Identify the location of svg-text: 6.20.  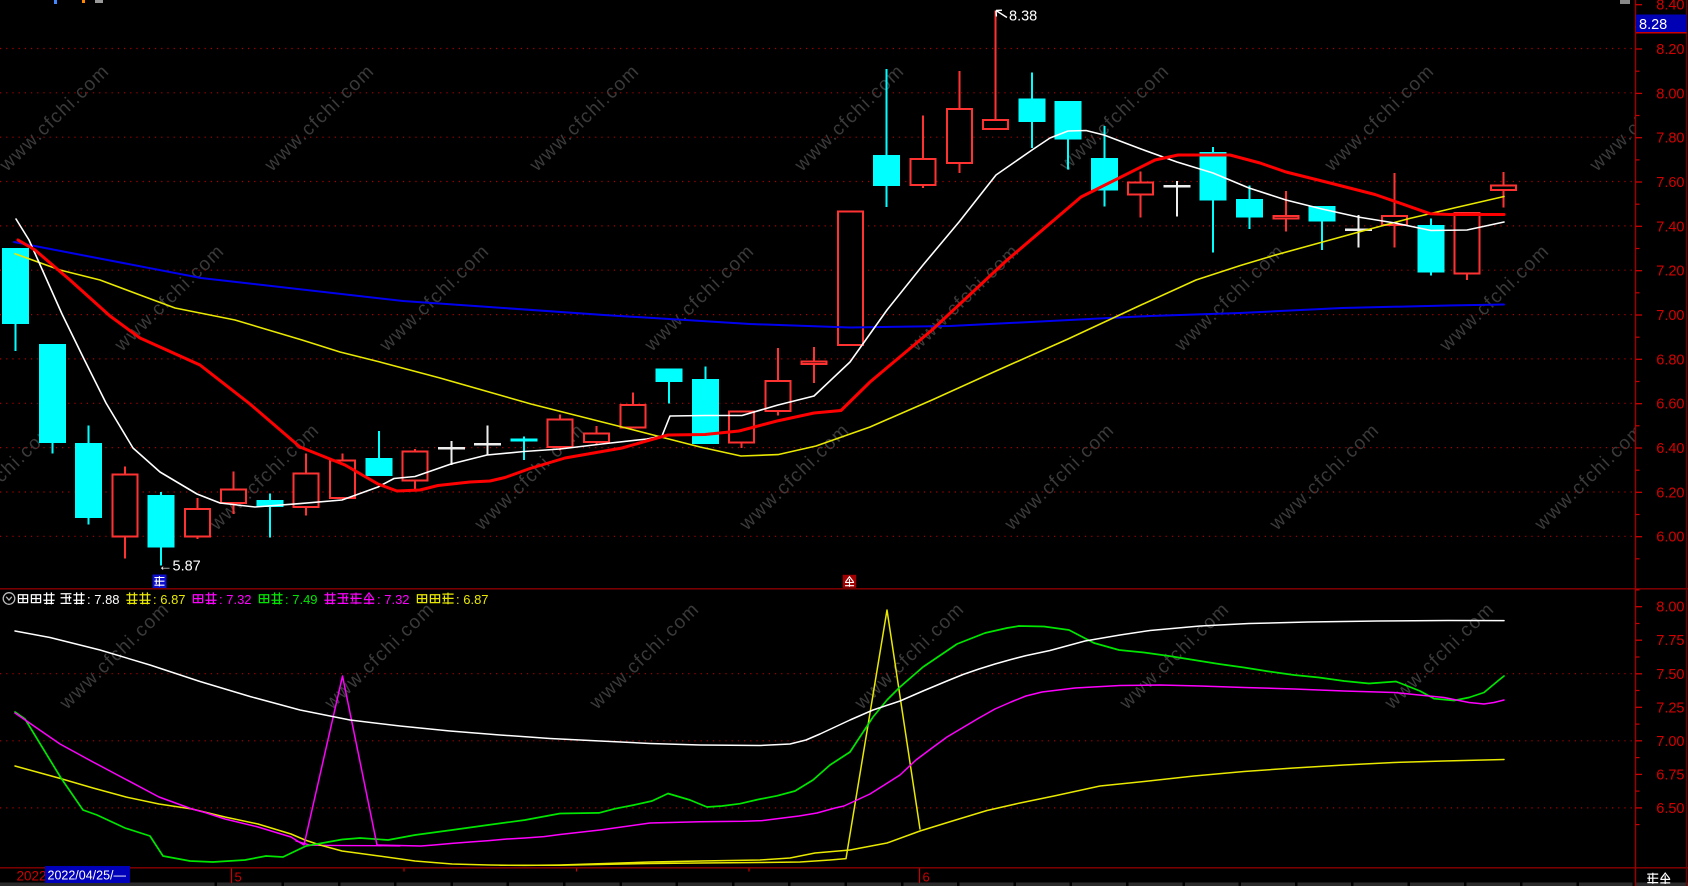
(1670, 493).